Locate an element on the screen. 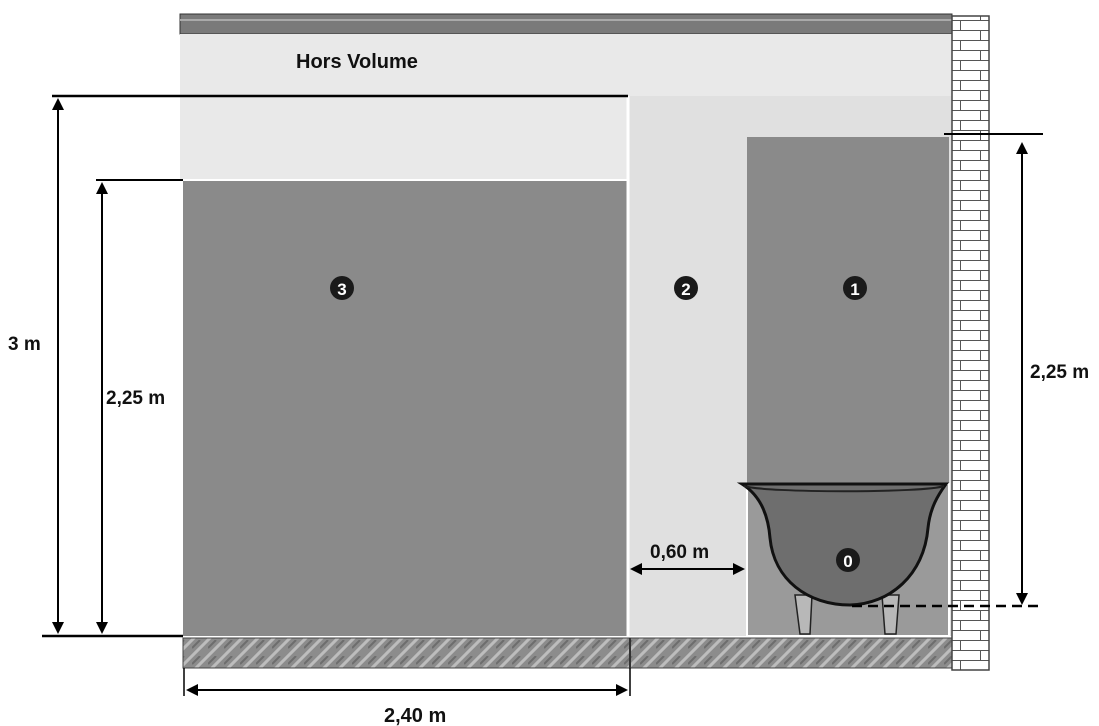 This screenshot has width=1099, height=726. height-zone3-label: 2,25 m is located at coordinates (135, 398).